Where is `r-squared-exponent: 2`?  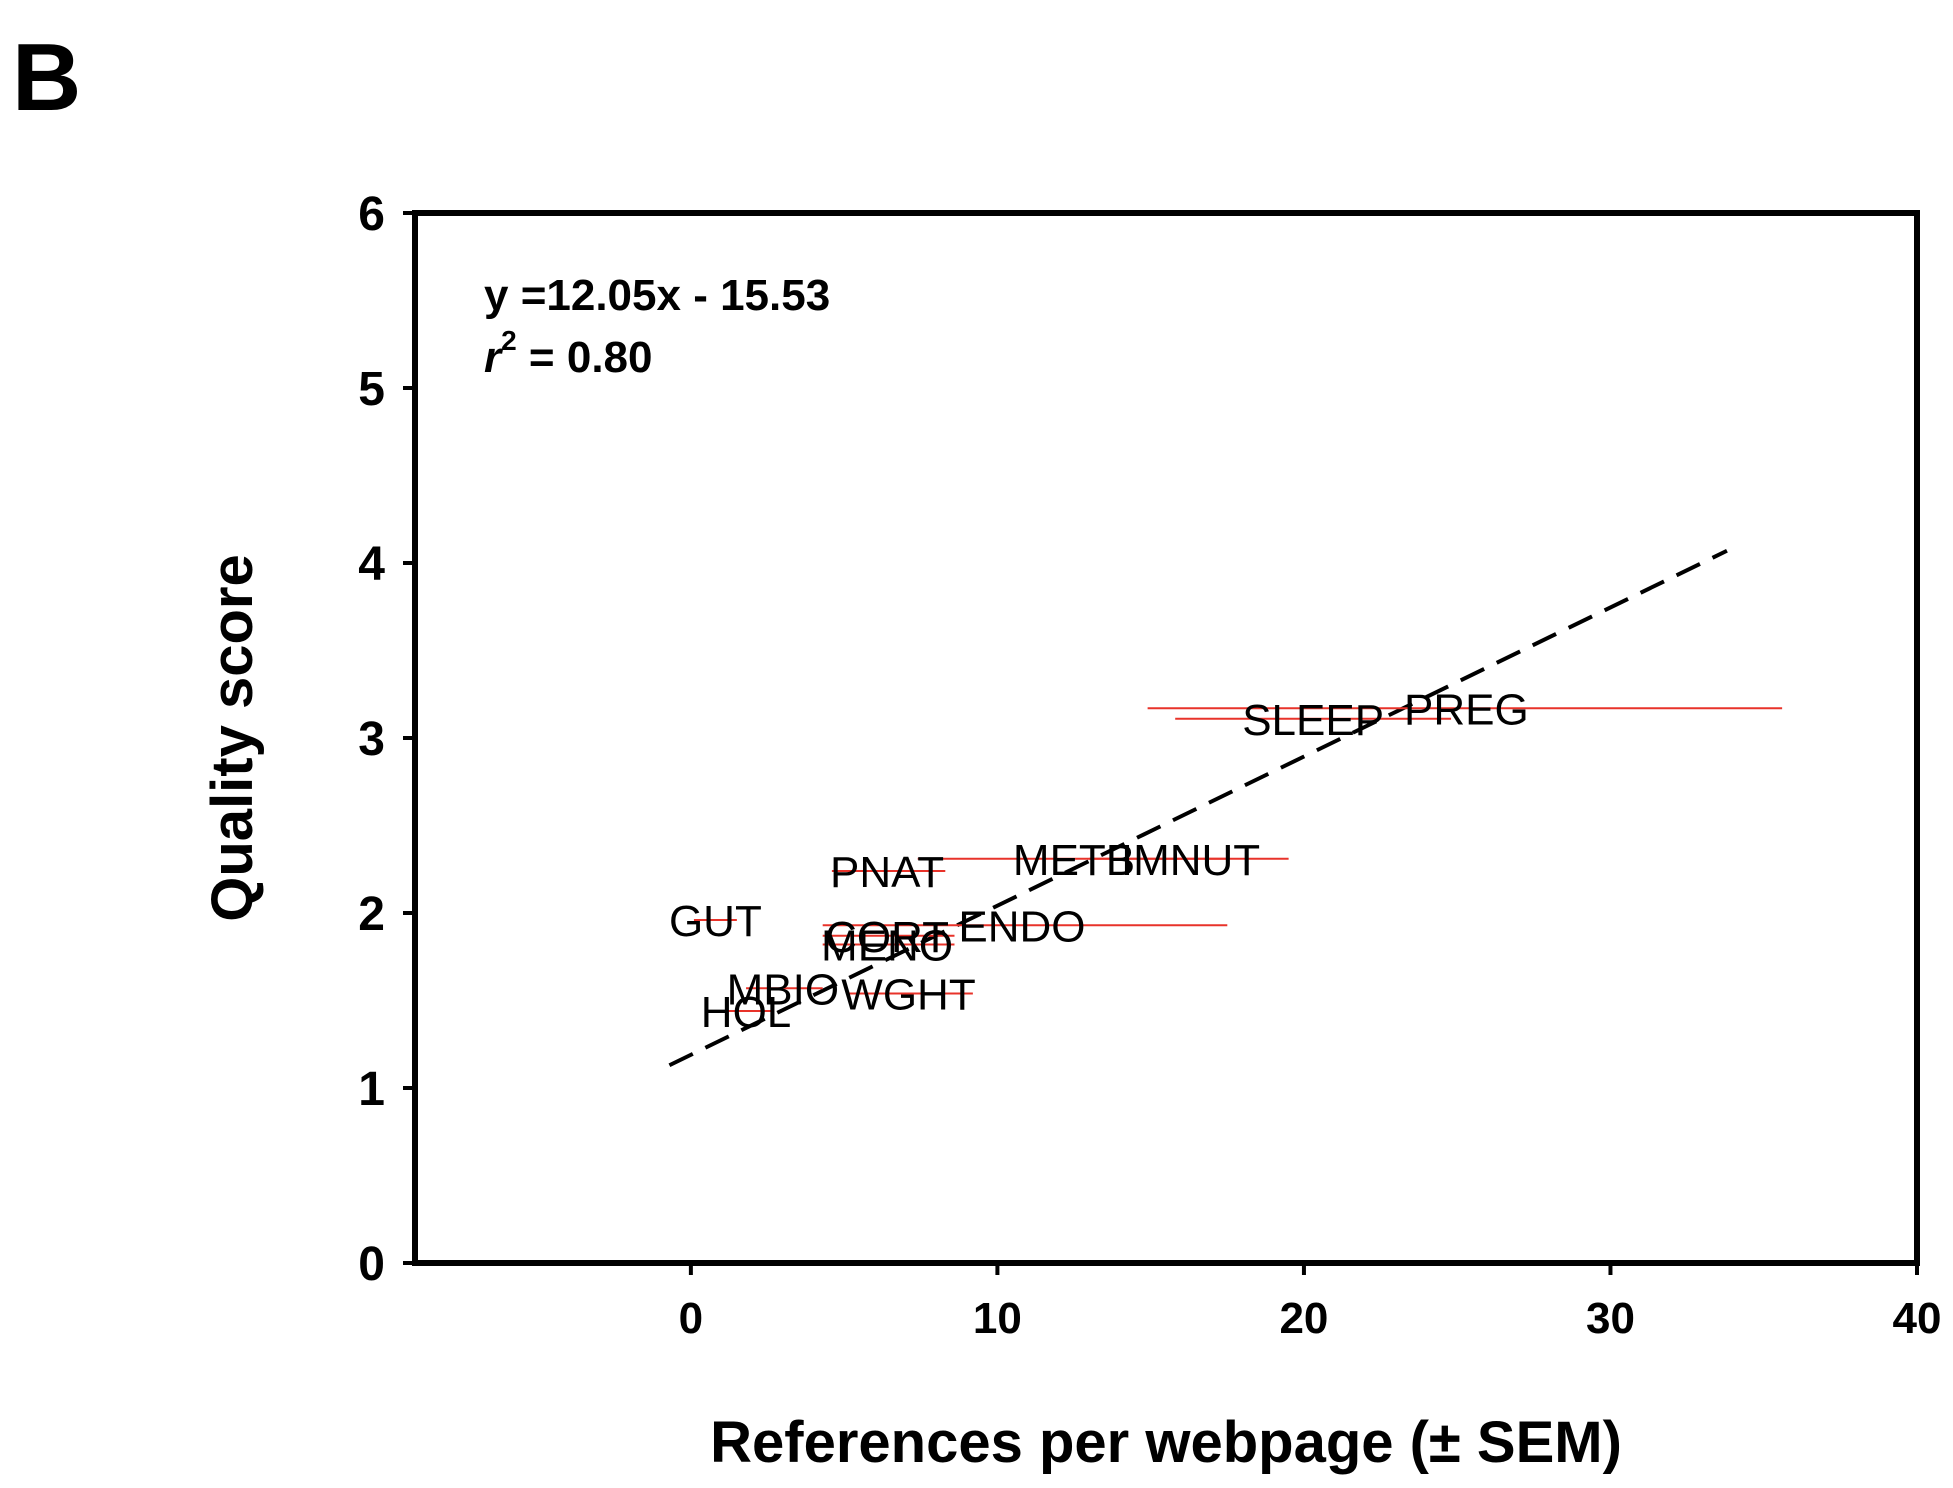 r-squared-exponent: 2 is located at coordinates (509, 340).